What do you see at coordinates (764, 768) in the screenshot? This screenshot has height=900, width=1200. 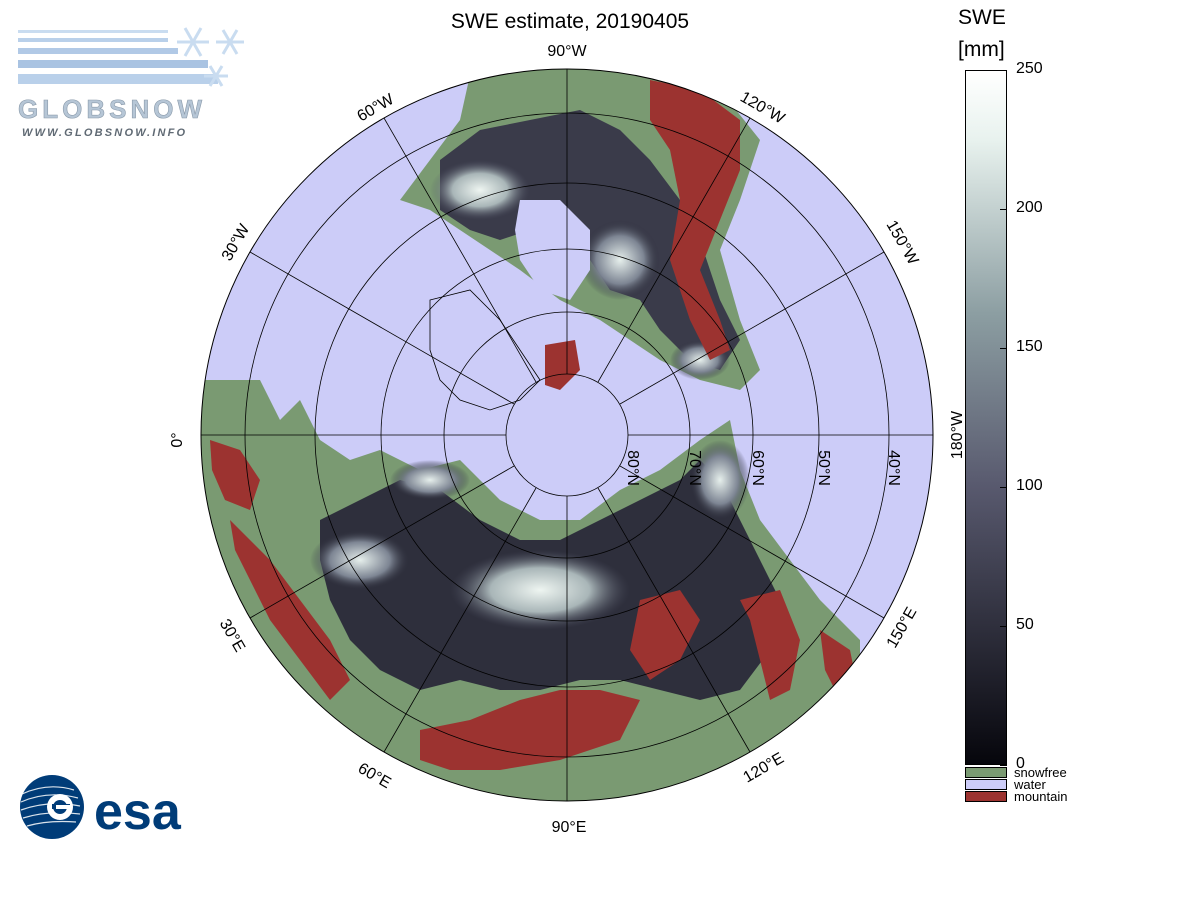 I see `lon-label-120e: 120°E` at bounding box center [764, 768].